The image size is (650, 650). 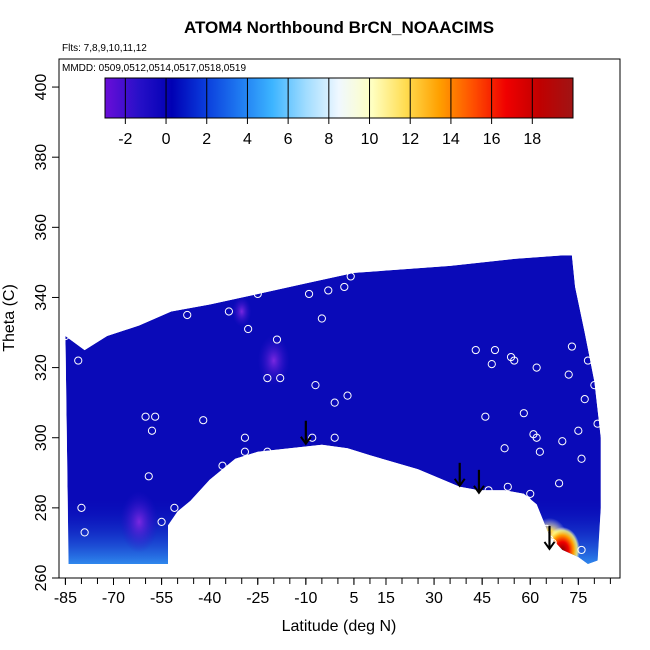 What do you see at coordinates (339, 27) in the screenshot?
I see `chart-title: ATOM4 Northbound BrCN_NOAACIMS` at bounding box center [339, 27].